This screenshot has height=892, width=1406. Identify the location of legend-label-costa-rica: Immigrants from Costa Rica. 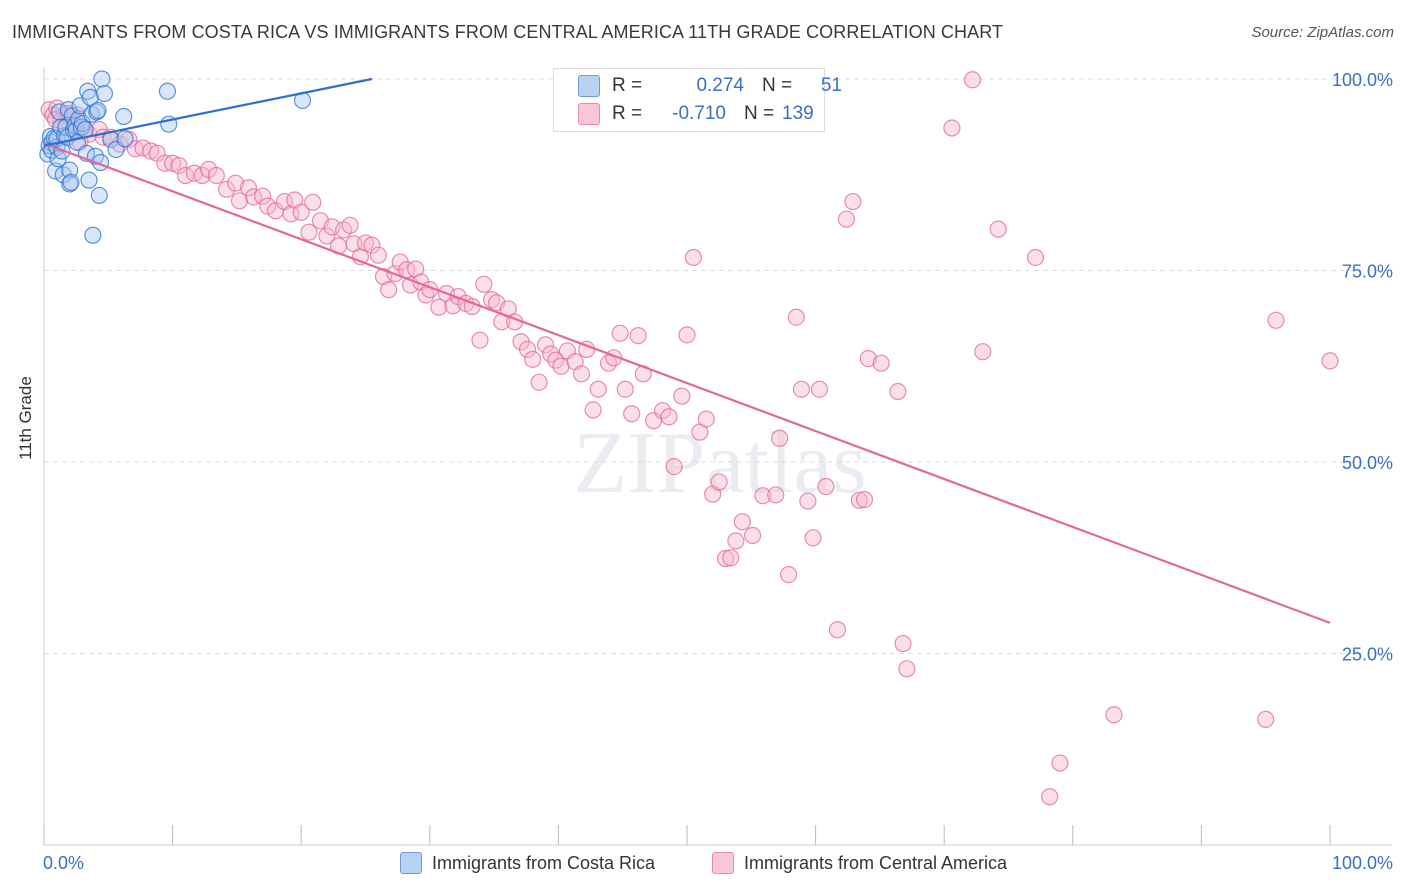
(544, 862).